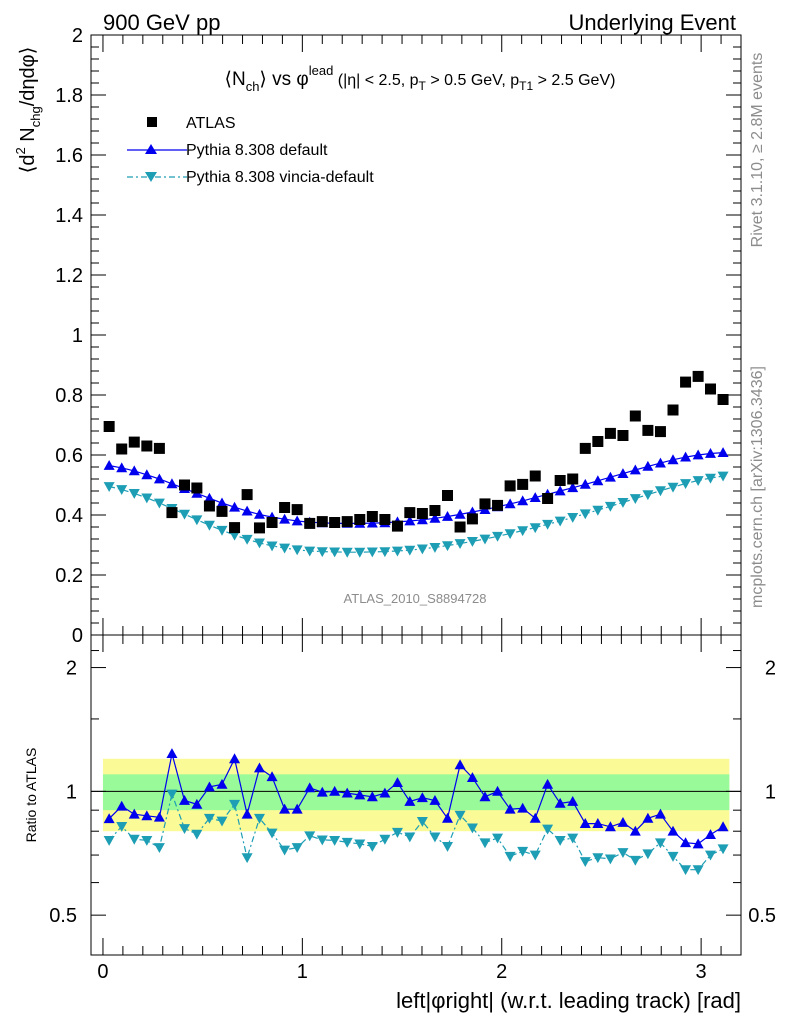 This screenshot has height=1024, width=786. I want to click on main-ytick-label: 0.8, so click(69, 396).